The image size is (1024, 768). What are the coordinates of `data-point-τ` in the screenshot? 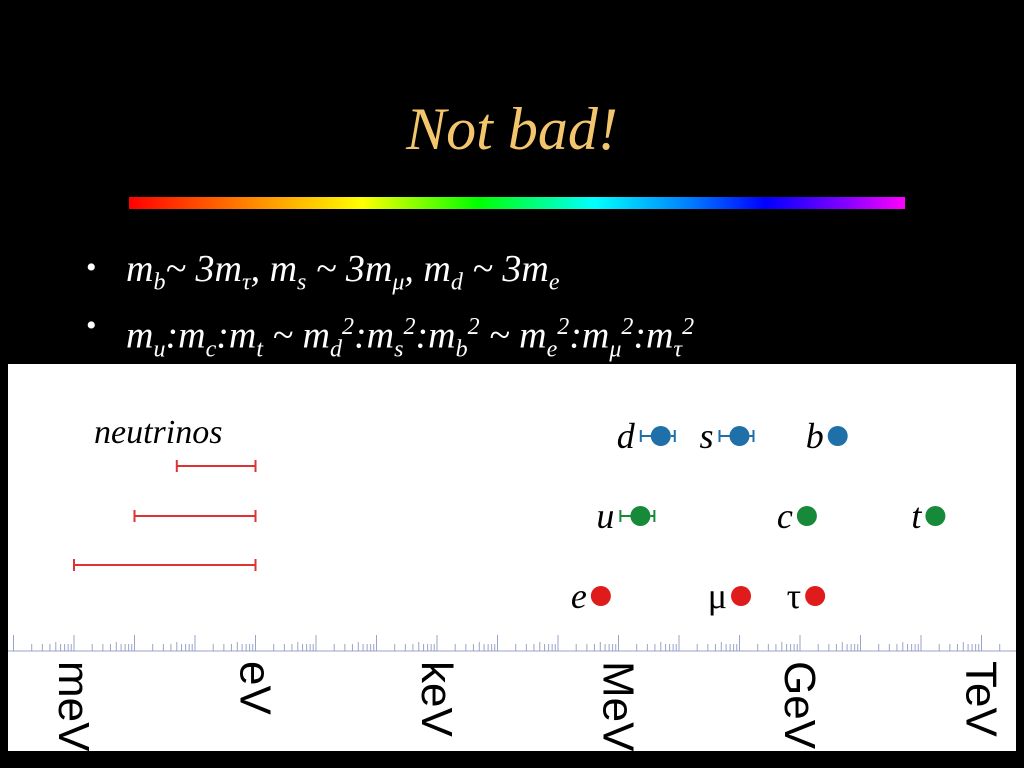 It's located at (815, 596).